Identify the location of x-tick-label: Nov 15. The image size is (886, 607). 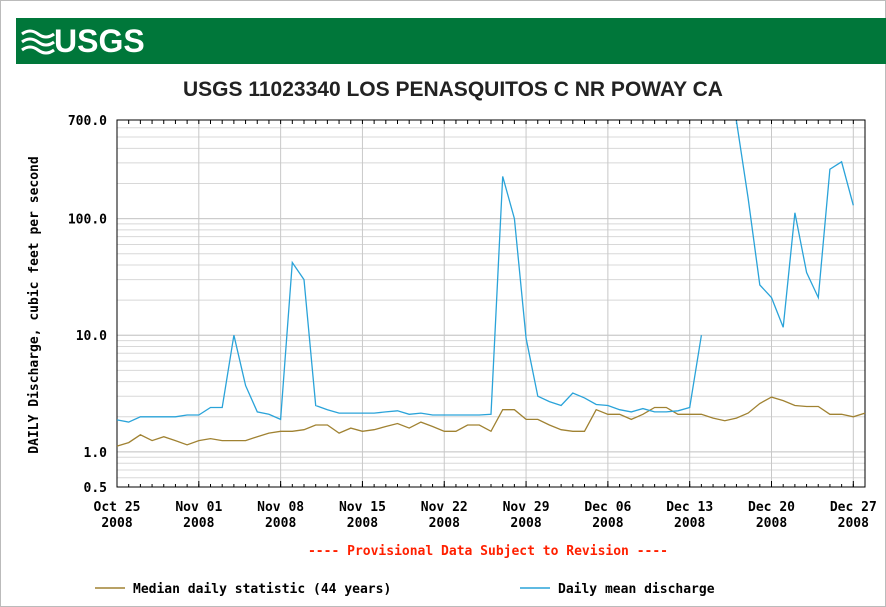
(362, 507).